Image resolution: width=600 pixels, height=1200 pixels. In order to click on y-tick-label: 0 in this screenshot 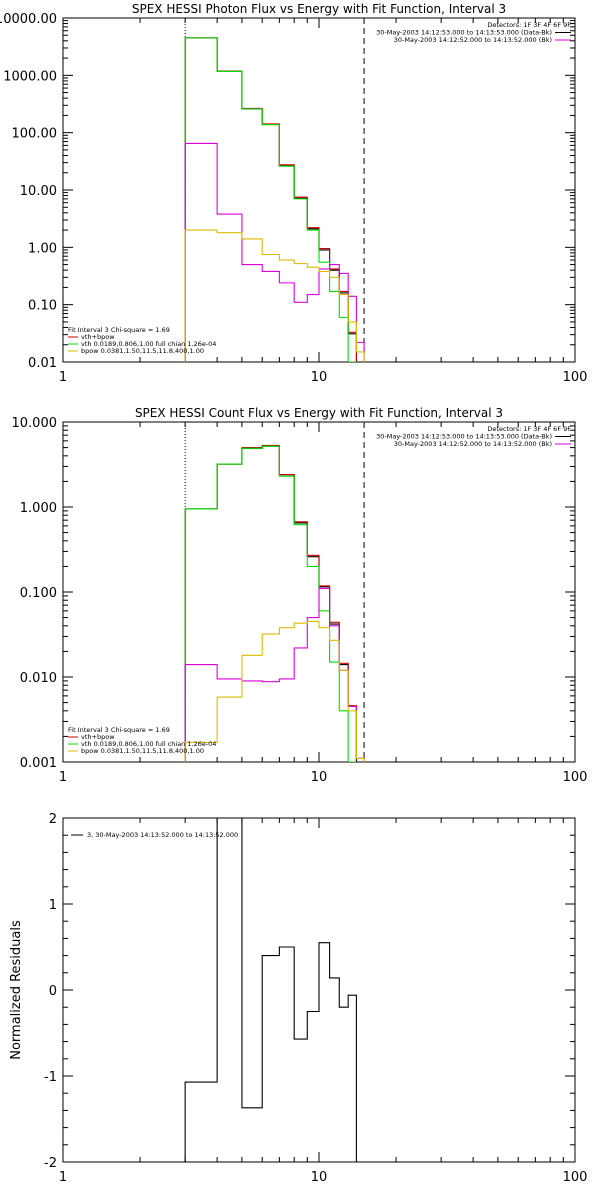, I will do `click(53, 991)`.